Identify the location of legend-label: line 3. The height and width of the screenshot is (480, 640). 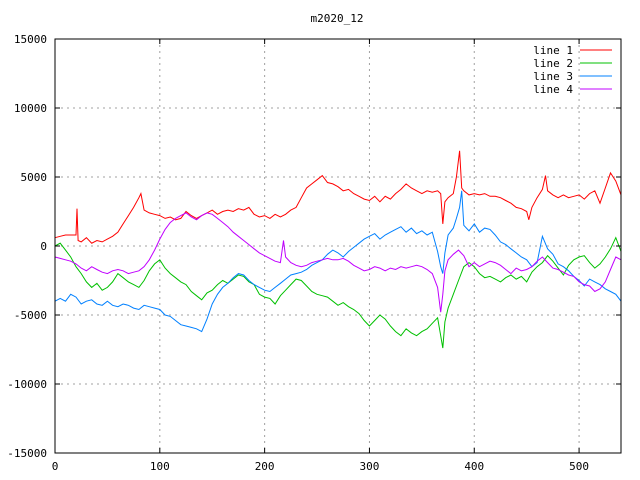
(553, 76).